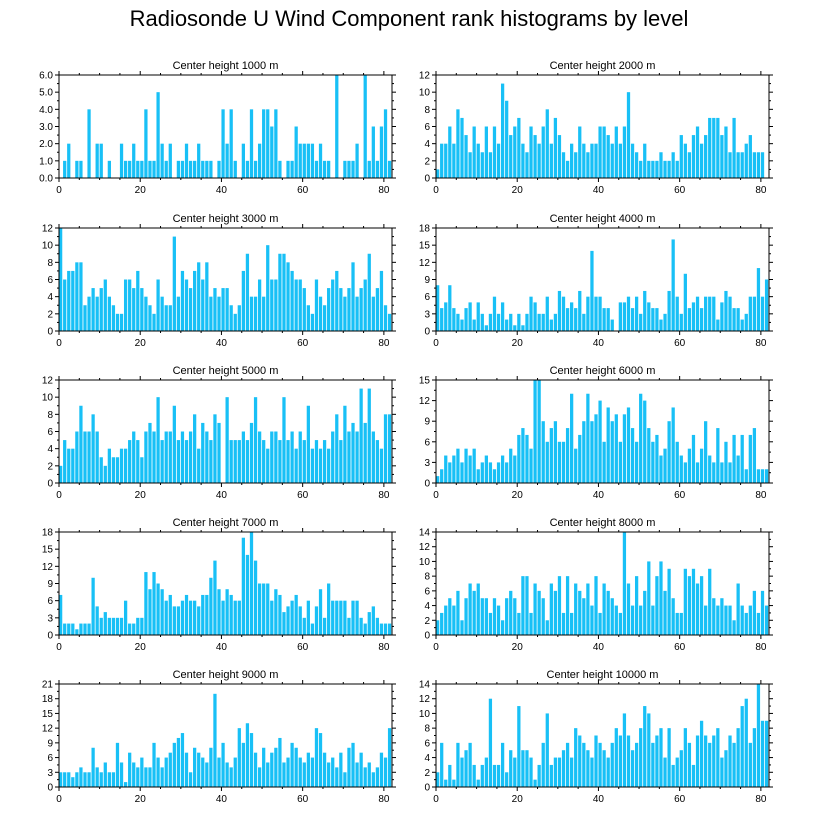 This screenshot has height=824, width=818. What do you see at coordinates (48, 714) in the screenshot?
I see `y-tick-label: 15` at bounding box center [48, 714].